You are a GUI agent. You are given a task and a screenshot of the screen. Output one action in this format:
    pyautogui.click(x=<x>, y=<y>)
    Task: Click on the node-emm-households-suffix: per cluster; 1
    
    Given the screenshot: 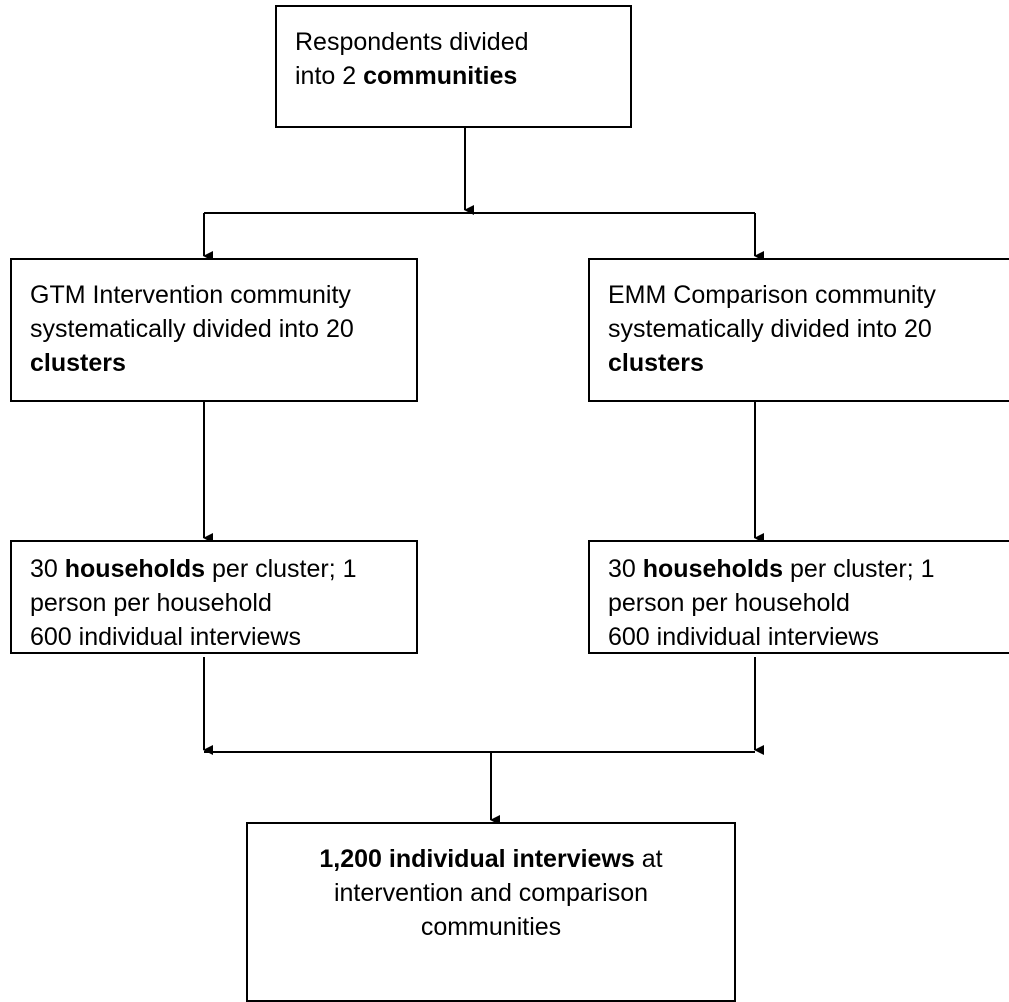 What is the action you would take?
    pyautogui.click(x=859, y=569)
    